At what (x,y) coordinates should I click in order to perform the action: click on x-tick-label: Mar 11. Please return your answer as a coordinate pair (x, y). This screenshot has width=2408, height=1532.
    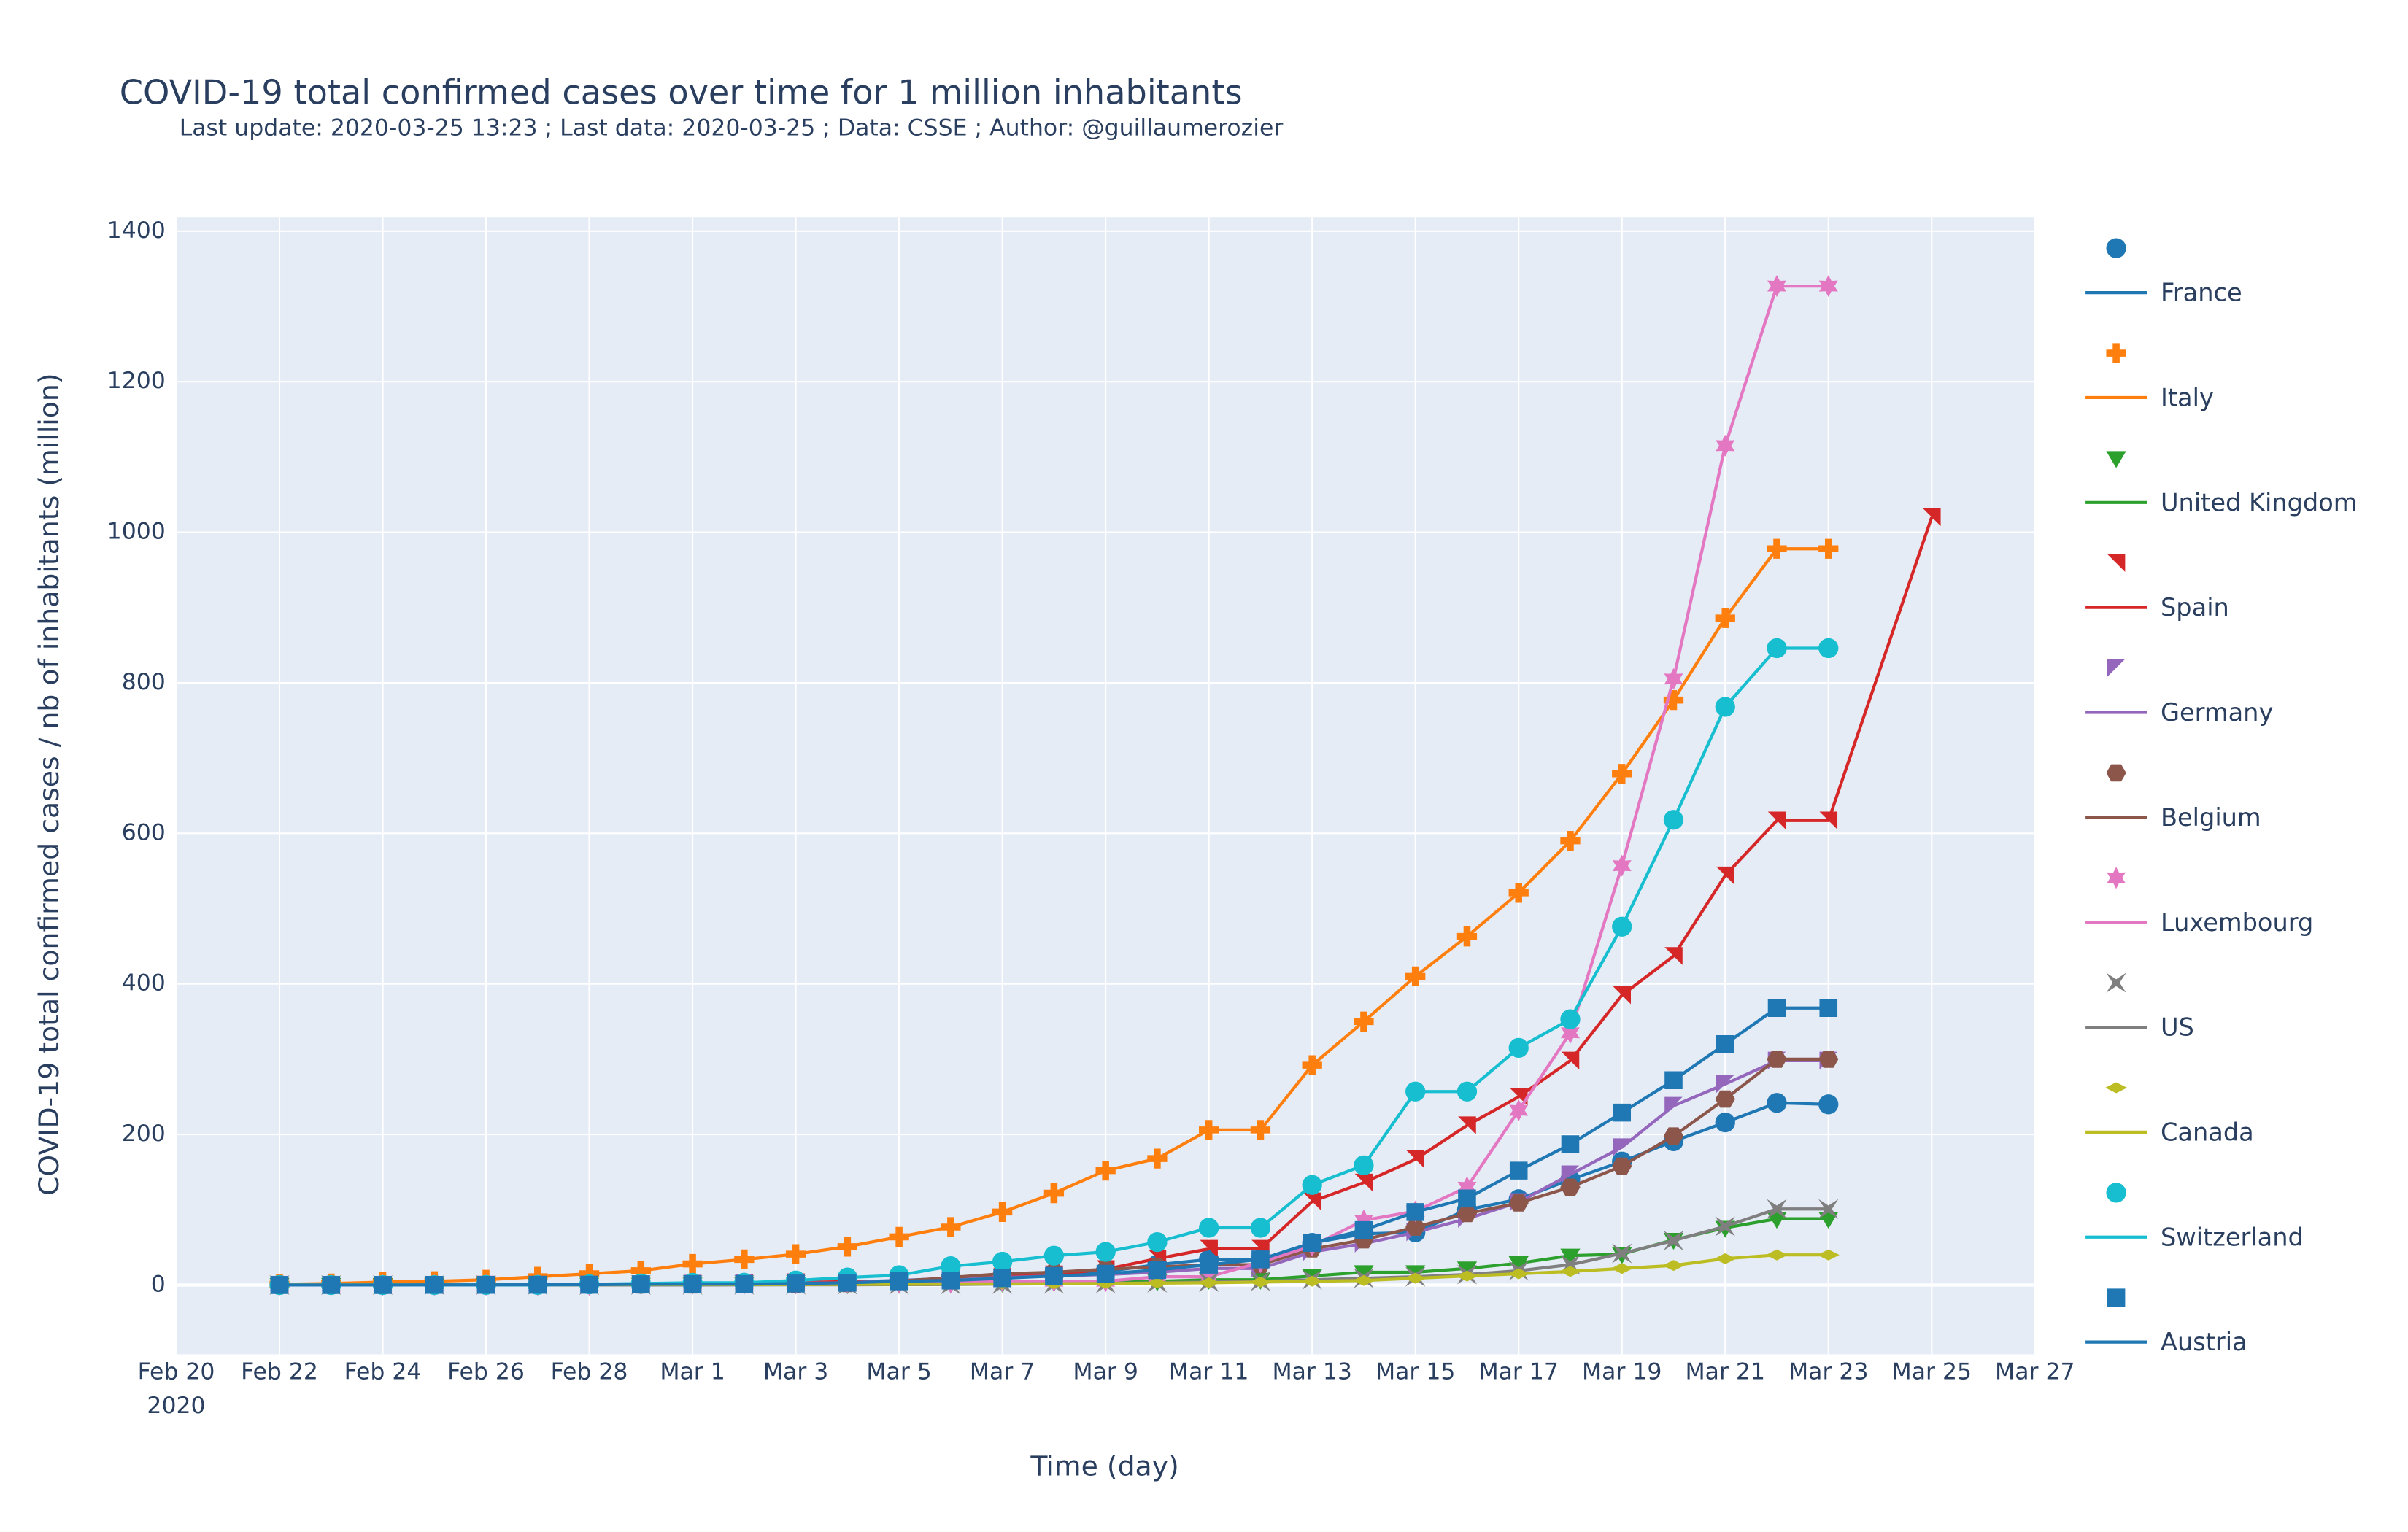
    Looking at the image, I should click on (1209, 1372).